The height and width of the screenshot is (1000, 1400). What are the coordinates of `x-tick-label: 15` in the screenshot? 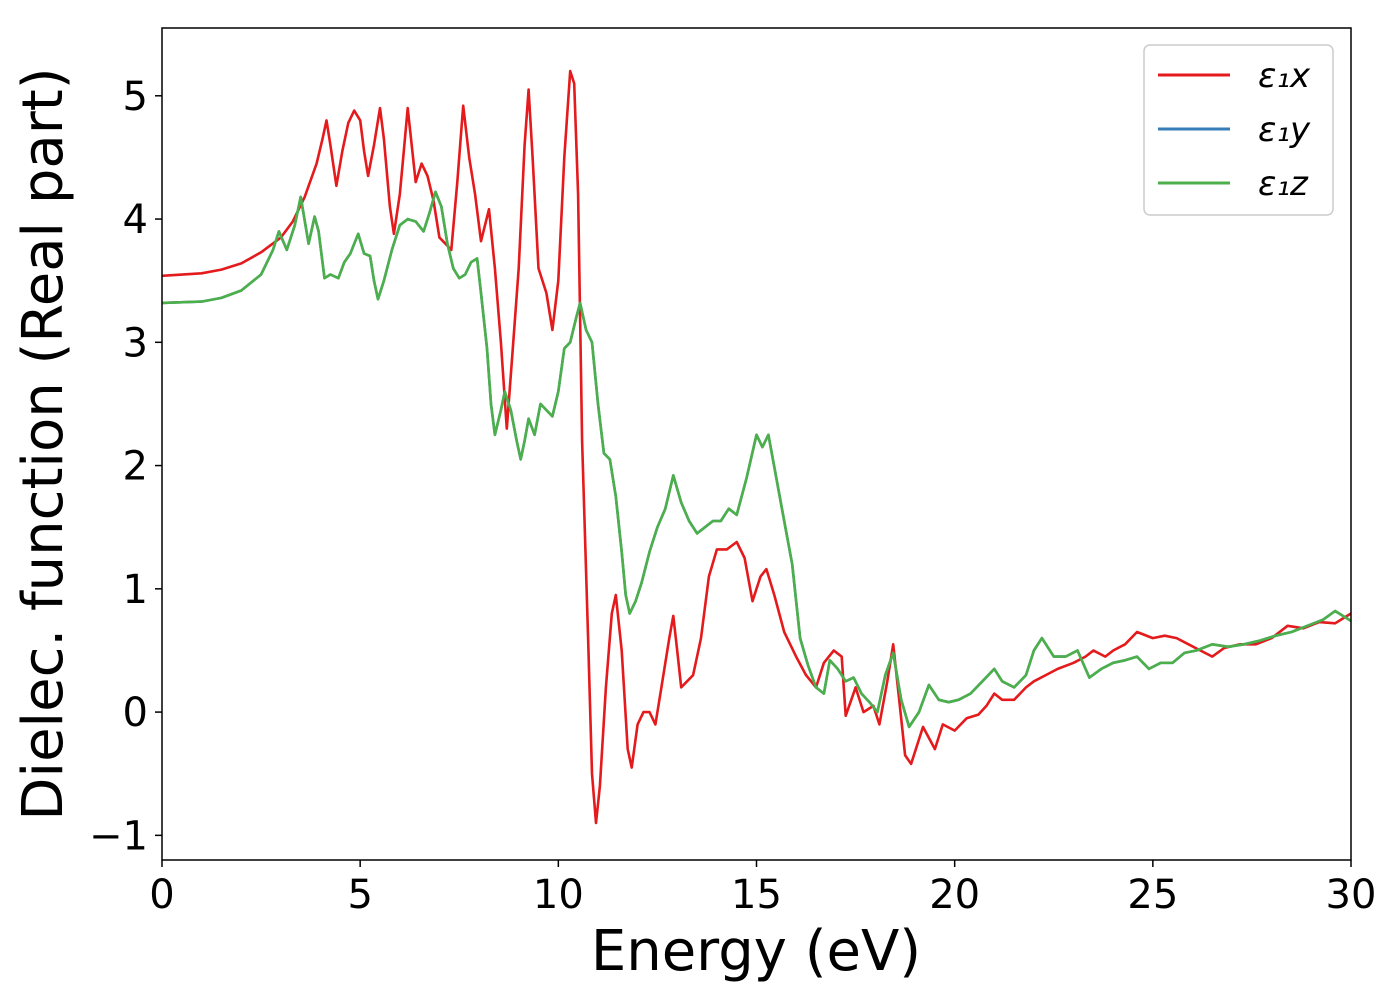 It's located at (756, 895).